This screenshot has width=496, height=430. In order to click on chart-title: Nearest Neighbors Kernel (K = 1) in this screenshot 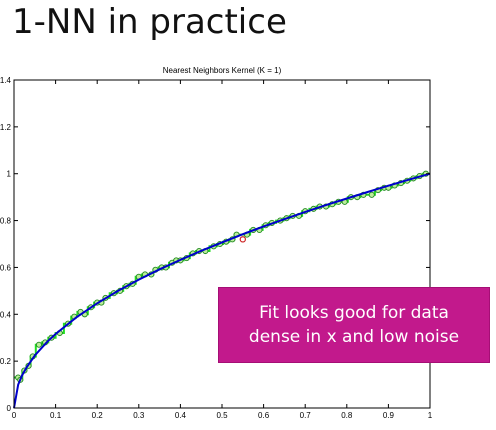, I will do `click(222, 70)`.